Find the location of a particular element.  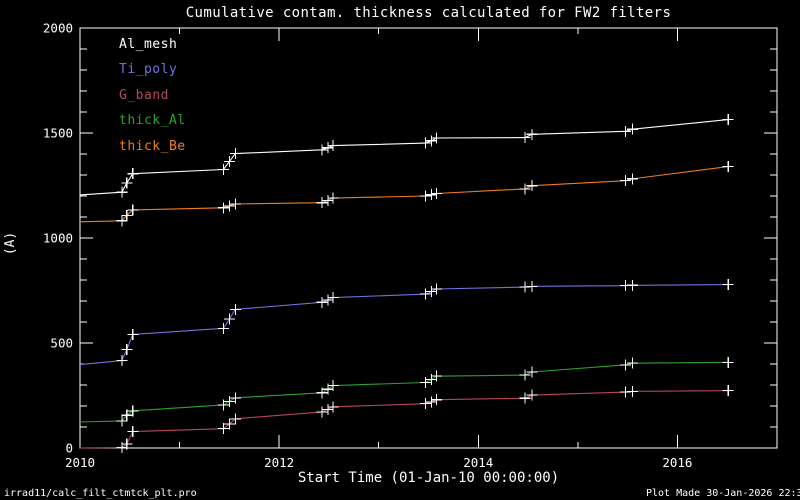

y-tick-label: 1000 is located at coordinates (58, 238).